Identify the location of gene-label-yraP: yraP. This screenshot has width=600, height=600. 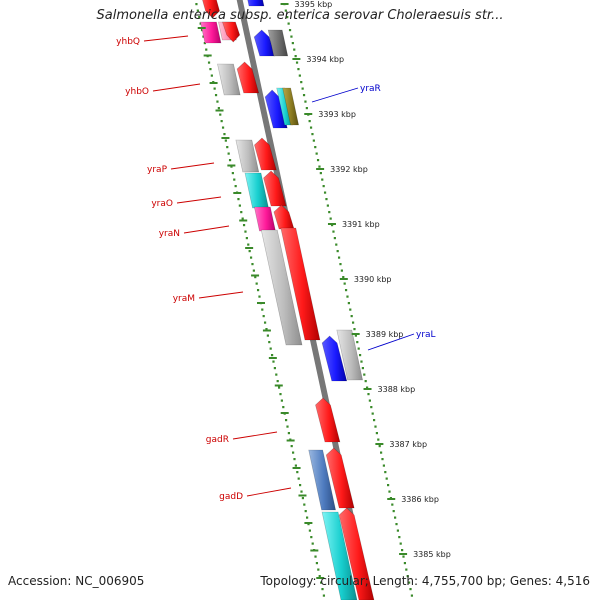
(157, 170).